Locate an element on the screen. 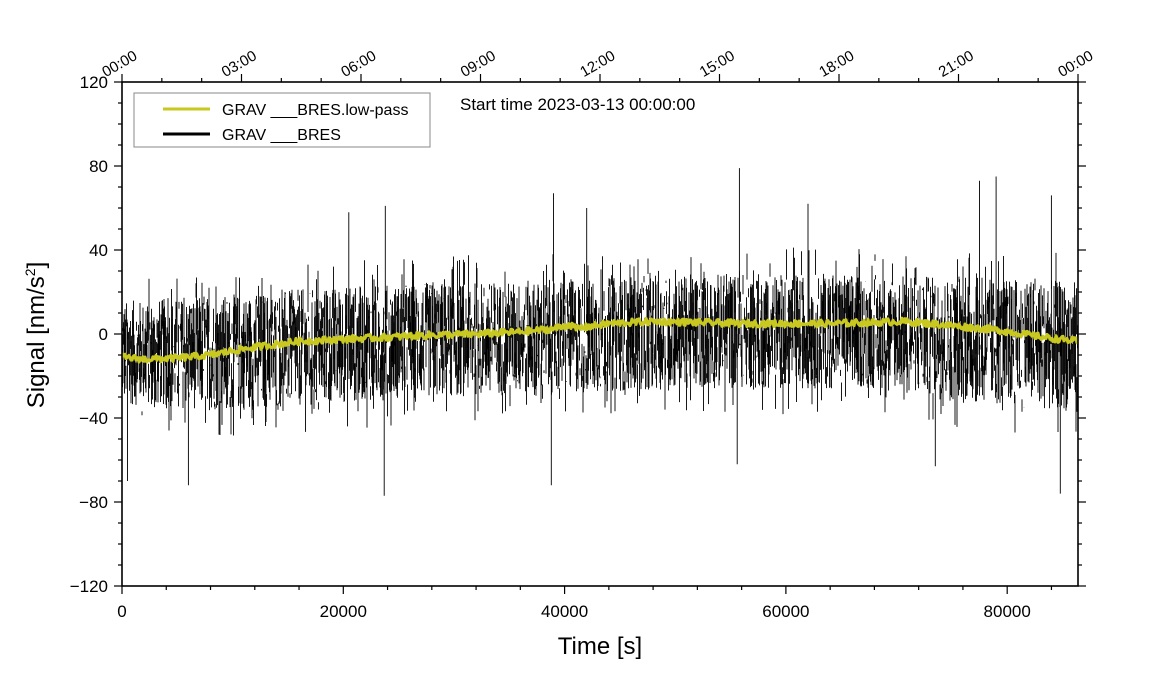  y-axis-title-sup: 2 is located at coordinates (30, 272).